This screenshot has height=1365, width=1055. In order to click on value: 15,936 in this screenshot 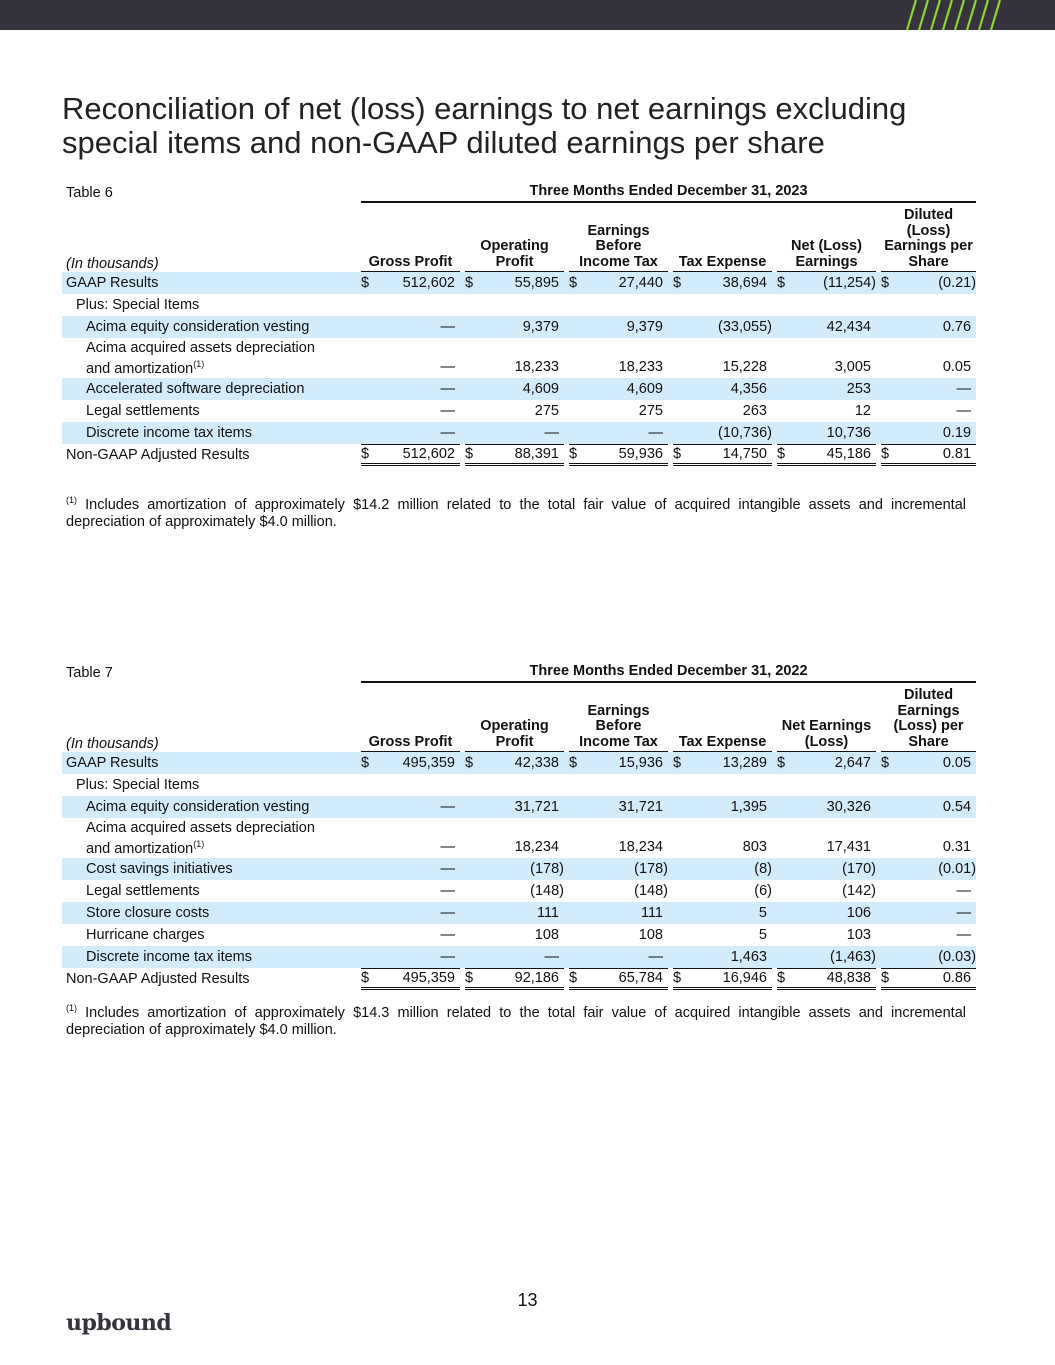, I will do `click(640, 763)`.